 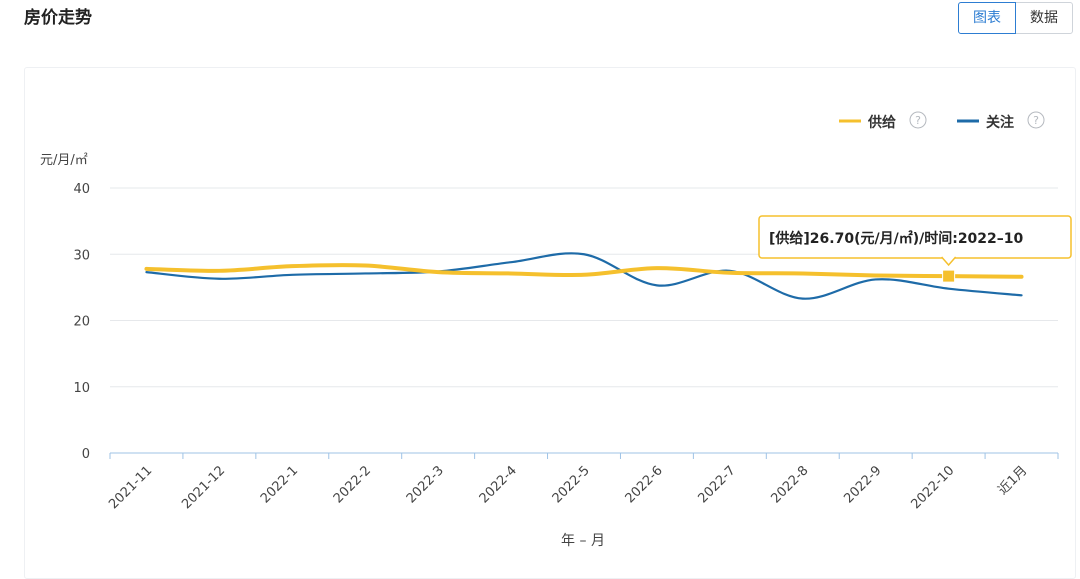 I want to click on y-tick-label: 0, so click(x=86, y=454).